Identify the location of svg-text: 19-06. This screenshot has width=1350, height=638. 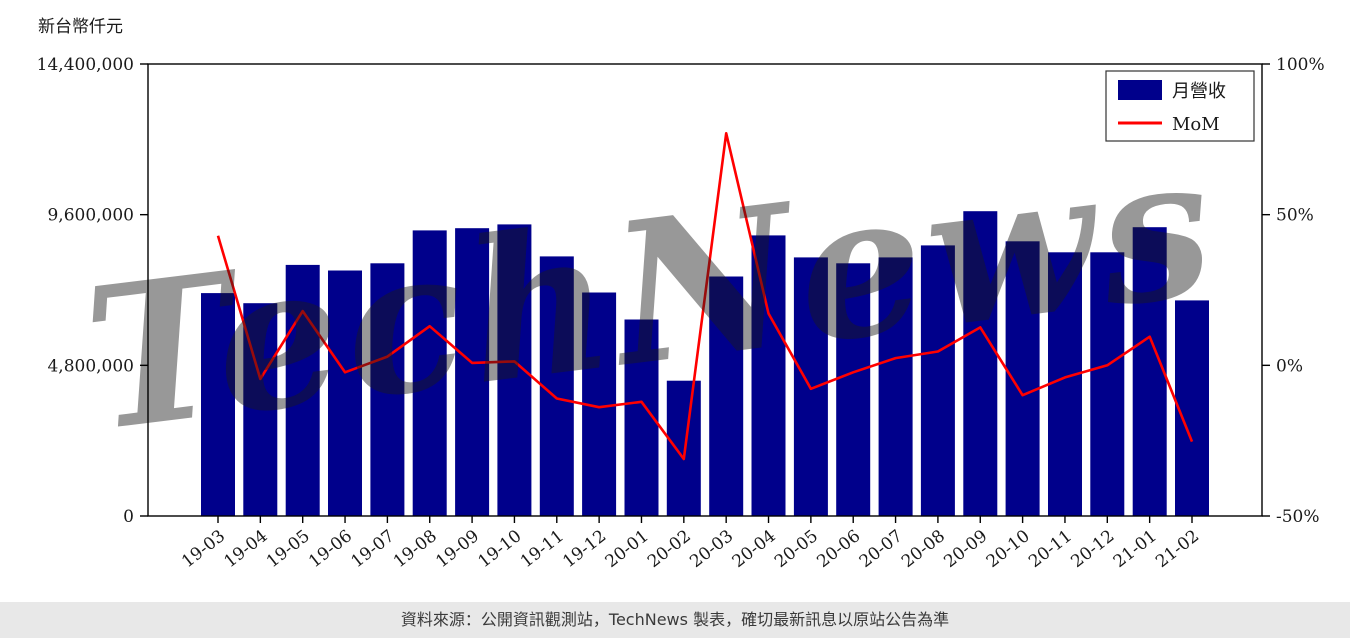
(330, 549).